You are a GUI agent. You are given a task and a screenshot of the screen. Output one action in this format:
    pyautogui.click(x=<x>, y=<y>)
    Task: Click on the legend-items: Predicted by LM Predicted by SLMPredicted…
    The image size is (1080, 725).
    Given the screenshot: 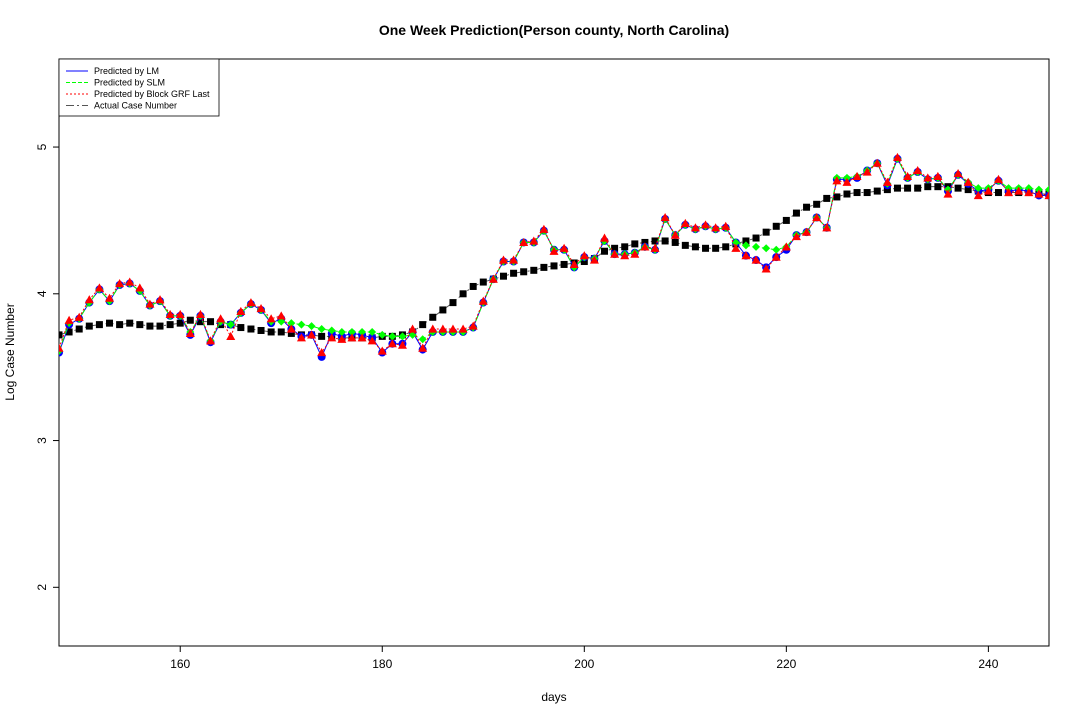 What is the action you would take?
    pyautogui.click(x=138, y=88)
    